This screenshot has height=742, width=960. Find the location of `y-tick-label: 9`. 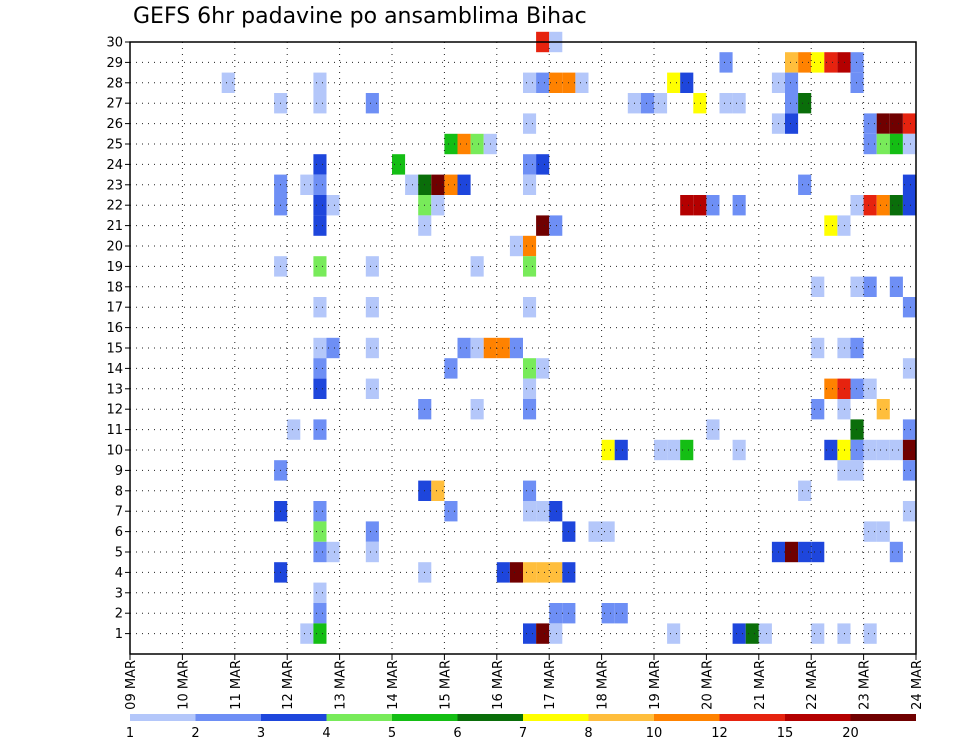

y-tick-label: 9 is located at coordinates (119, 471).